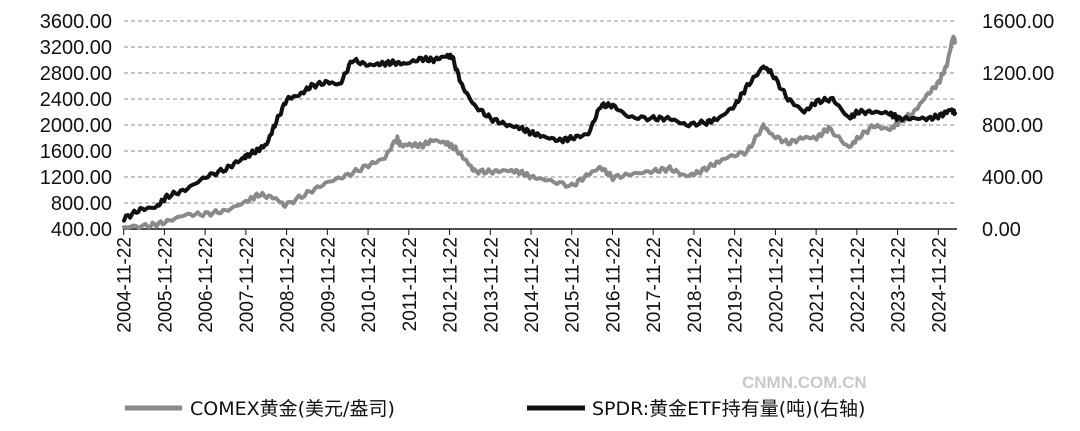  I want to click on x-tick-label: 2024-11-22, so click(939, 285).